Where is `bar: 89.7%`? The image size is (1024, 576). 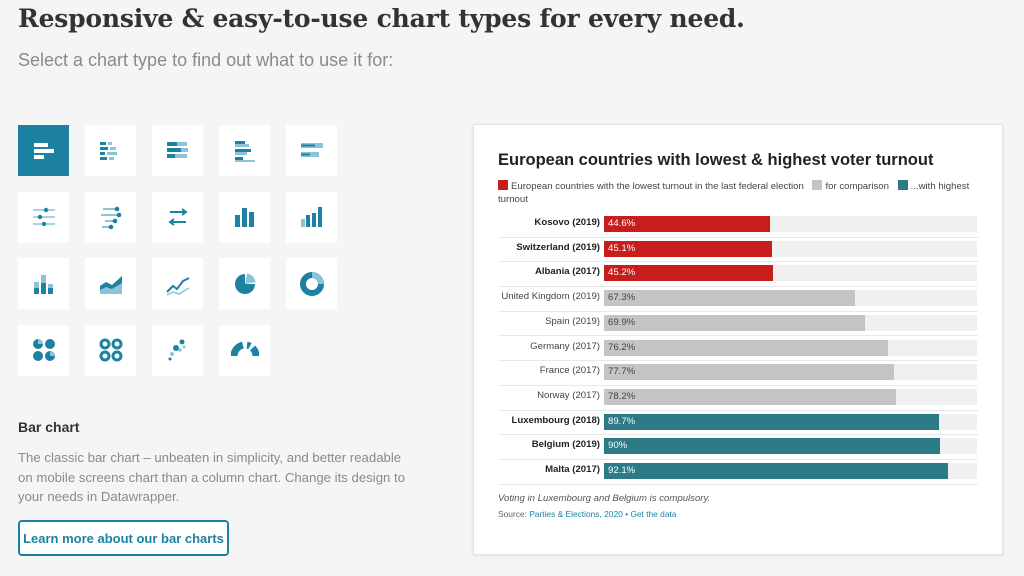 bar: 89.7% is located at coordinates (771, 421).